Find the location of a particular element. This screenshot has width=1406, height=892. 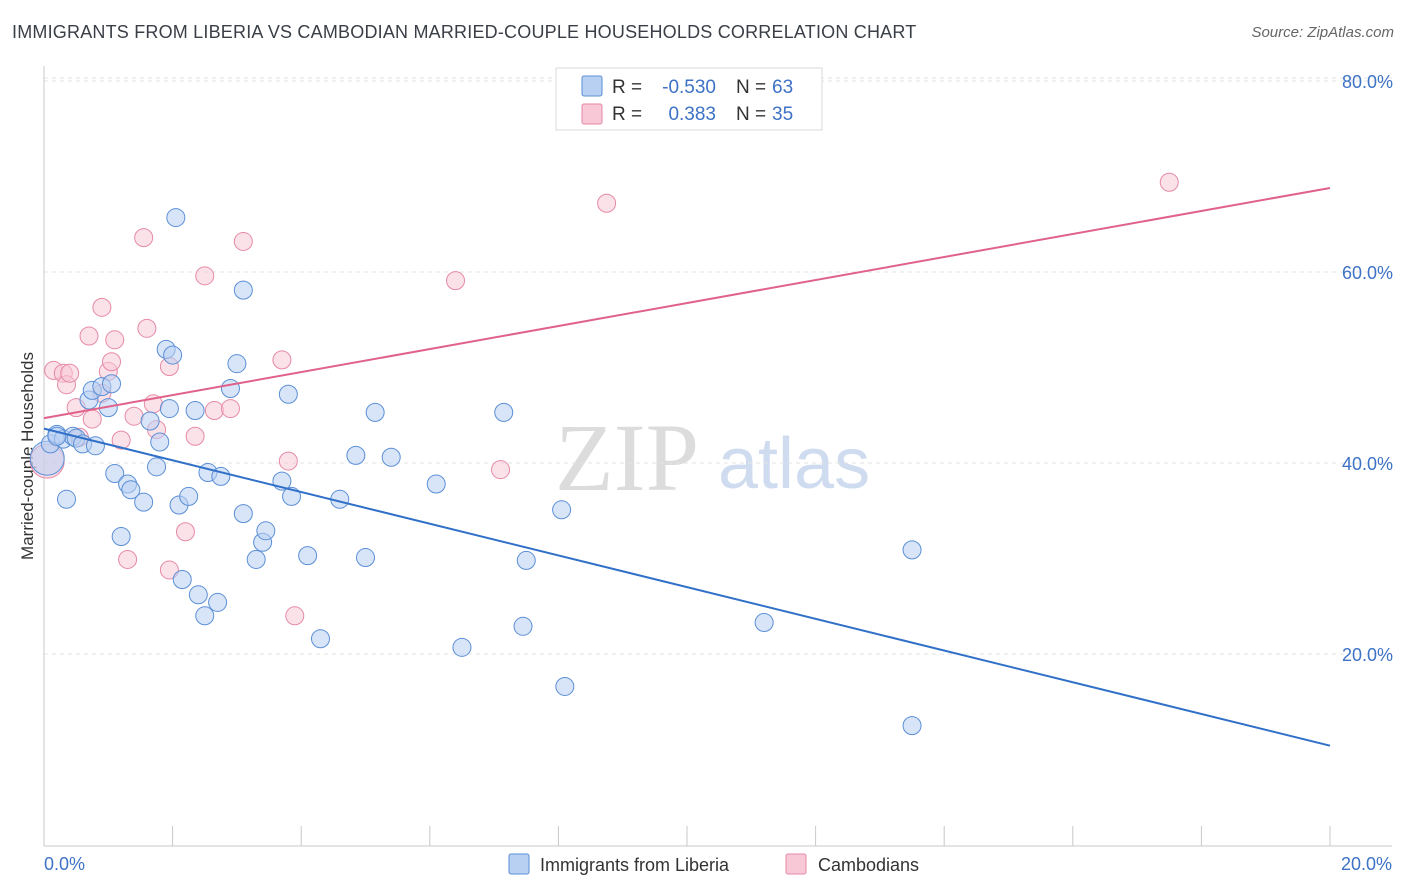

y-tick-label: 20.0% is located at coordinates (1367, 655).